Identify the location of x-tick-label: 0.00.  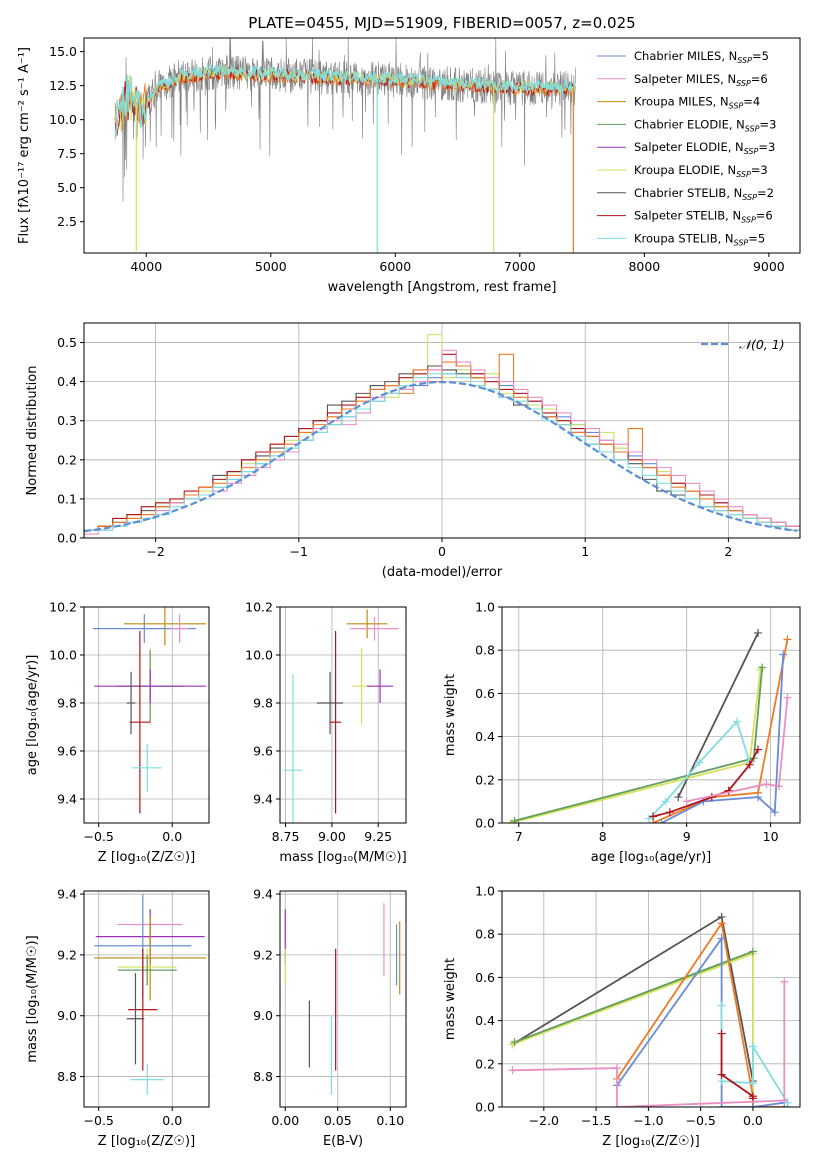
(285, 1120).